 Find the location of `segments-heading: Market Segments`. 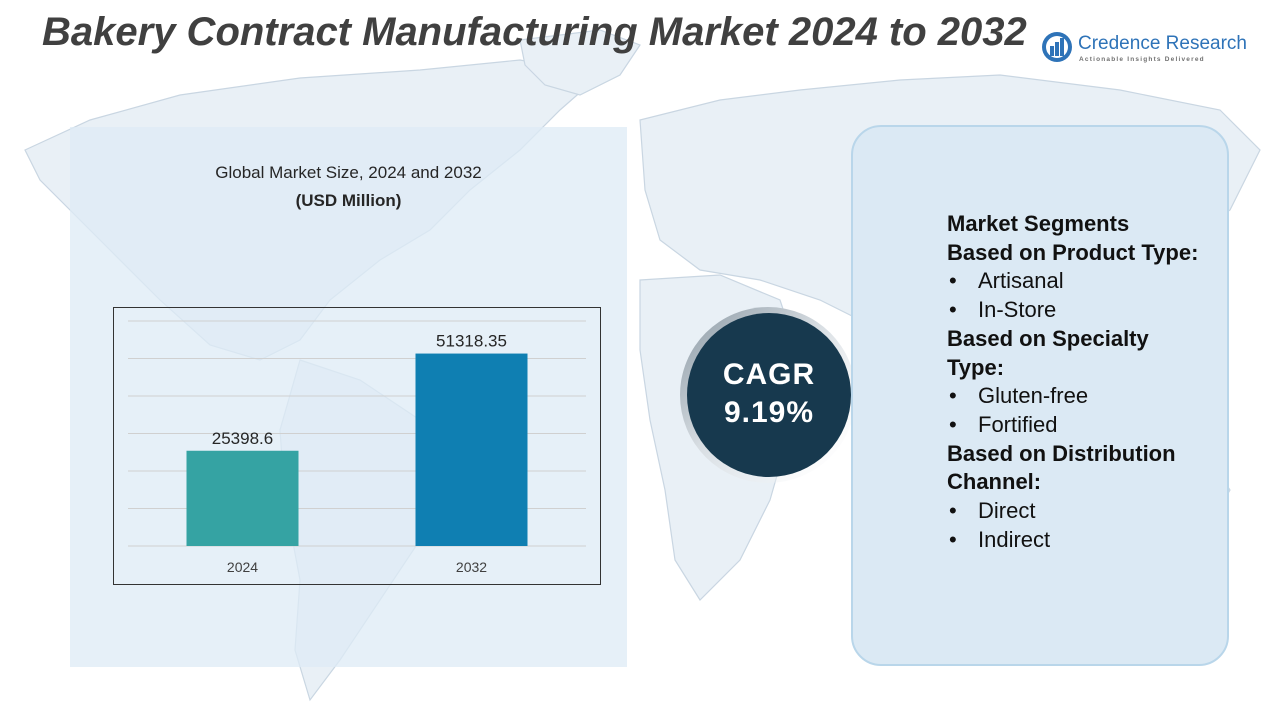

segments-heading: Market Segments is located at coordinates (1038, 223).